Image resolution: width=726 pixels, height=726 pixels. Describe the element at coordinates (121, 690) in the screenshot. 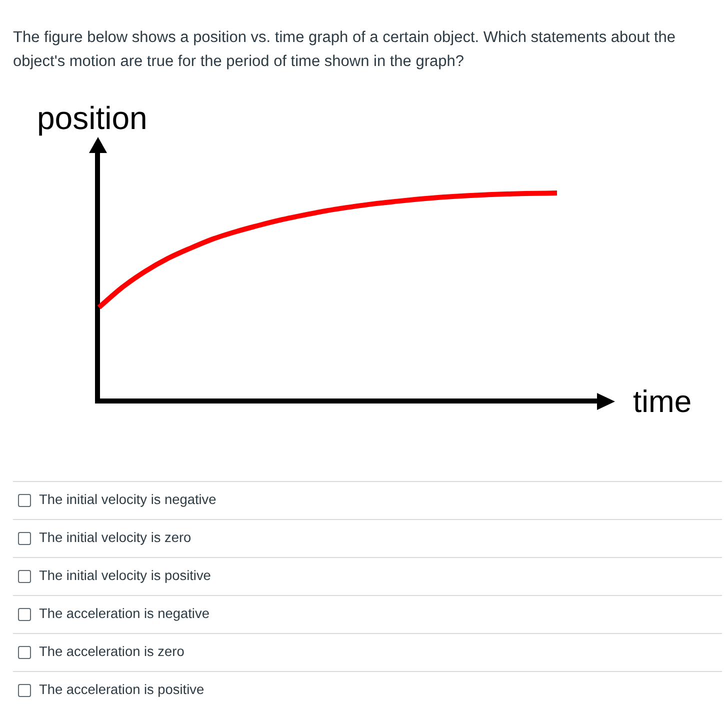

I see `text: The acceleration is positive` at that location.